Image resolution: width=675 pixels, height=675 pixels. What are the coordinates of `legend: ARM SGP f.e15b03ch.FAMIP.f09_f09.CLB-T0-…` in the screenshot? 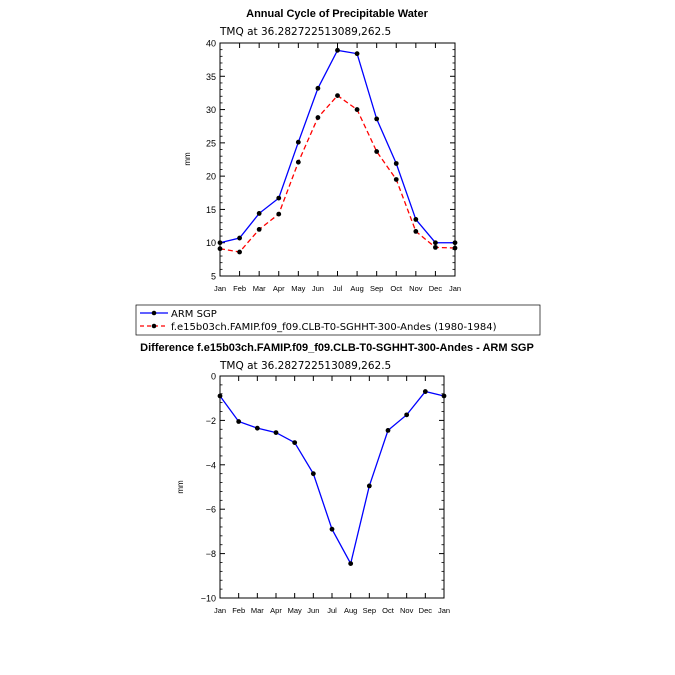 It's located at (338, 320).